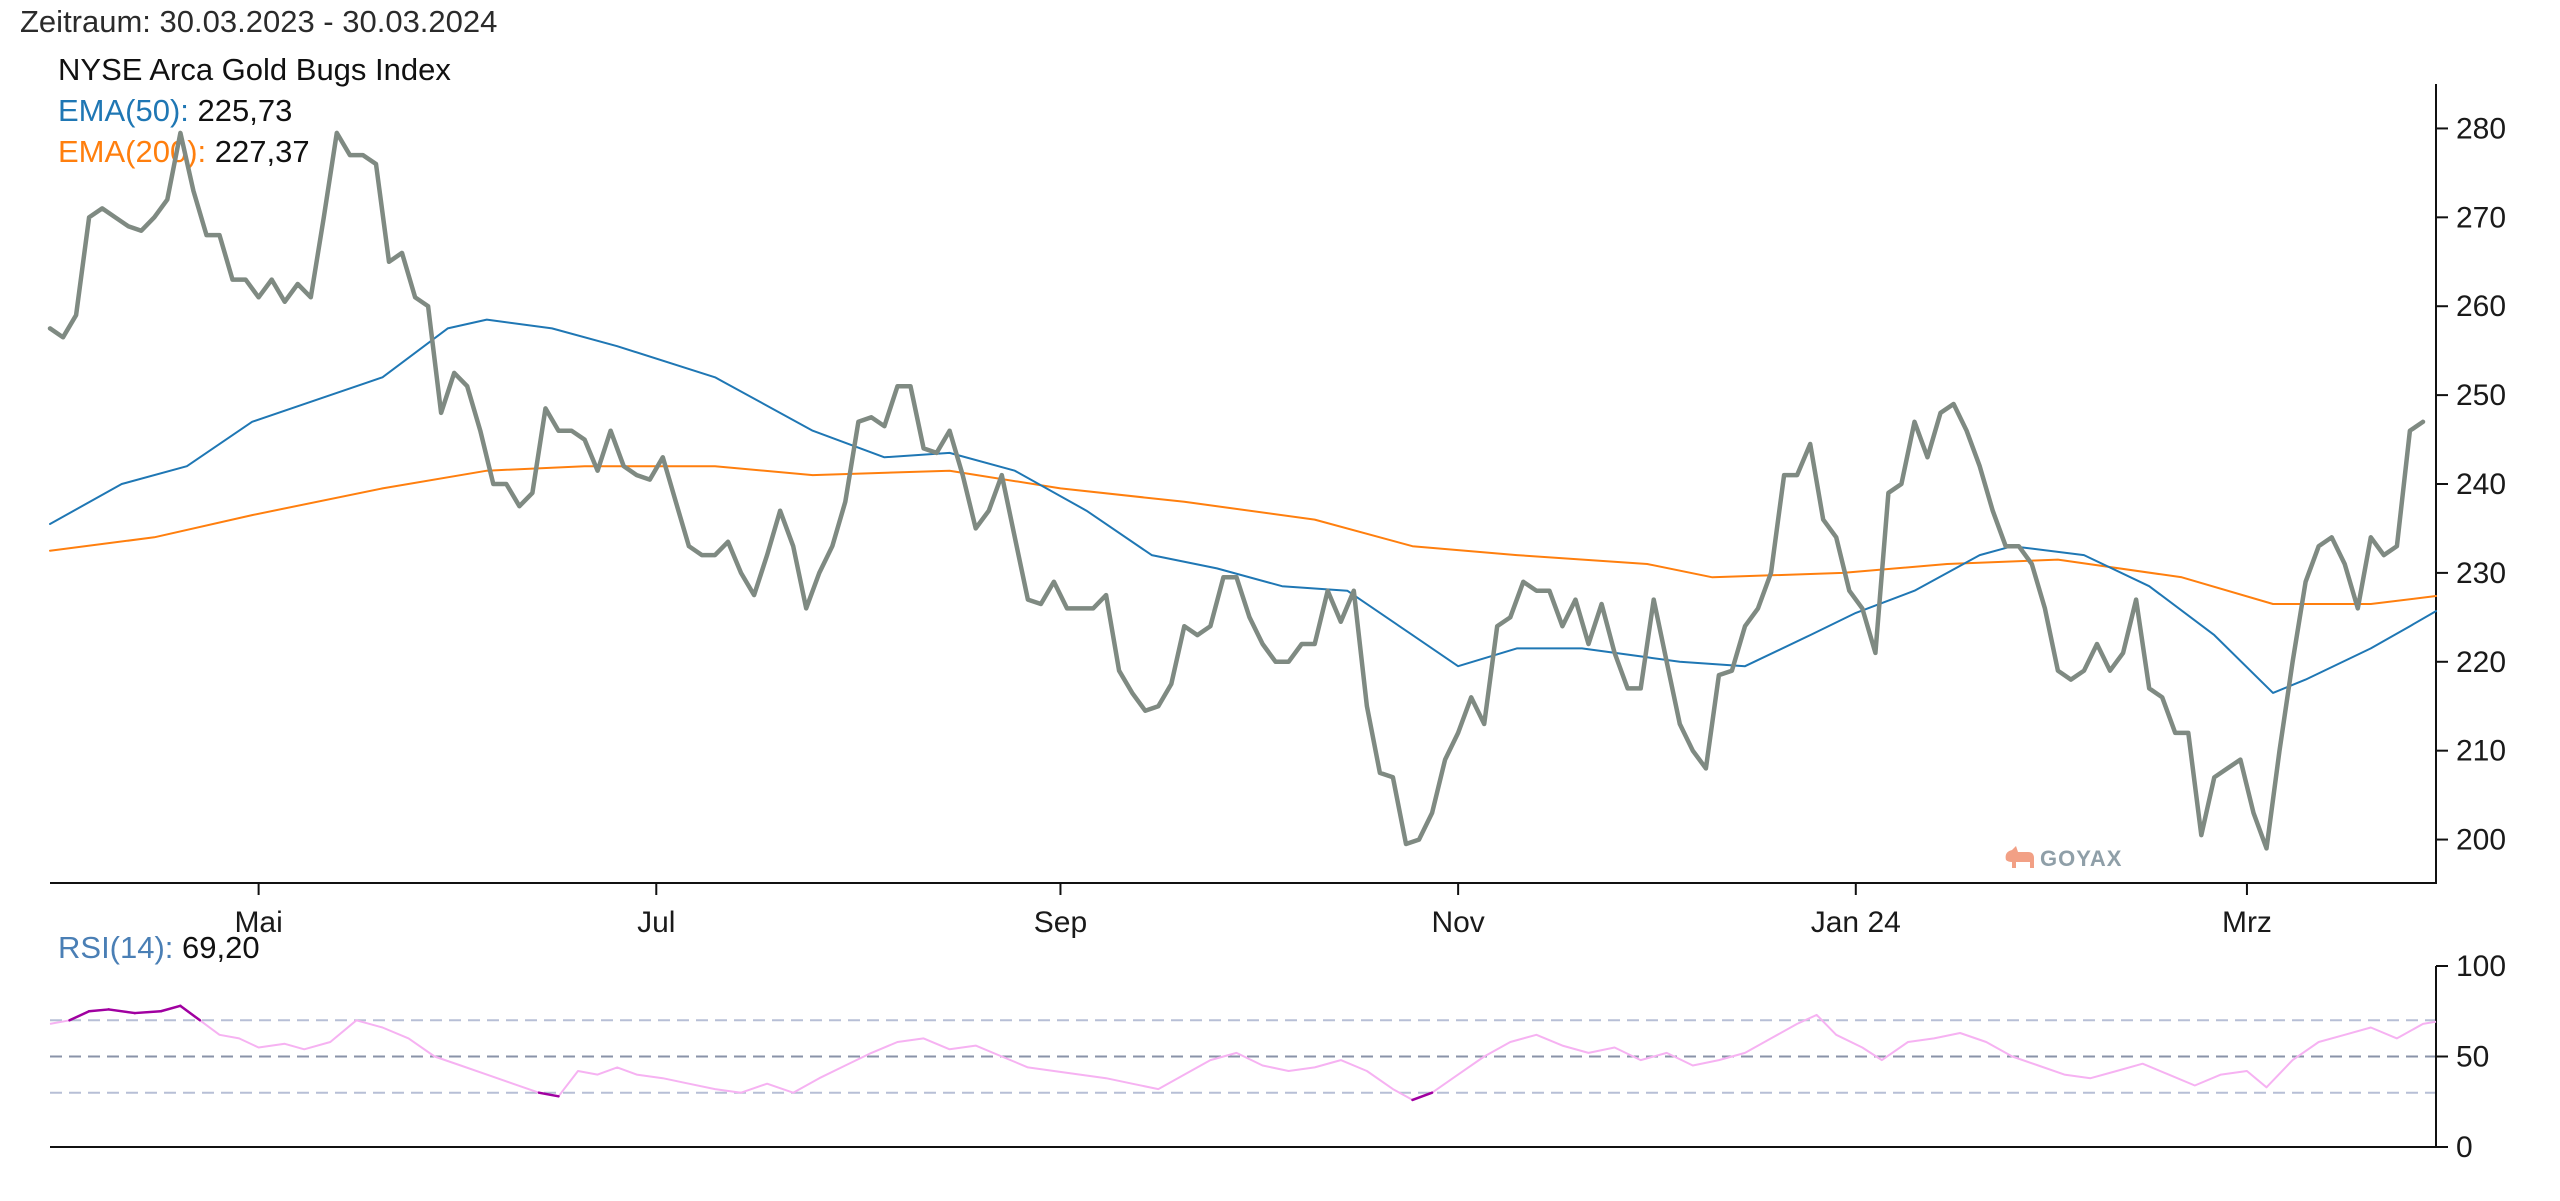 The width and height of the screenshot is (2560, 1201). I want to click on y-tick-label: 210, so click(2481, 751).